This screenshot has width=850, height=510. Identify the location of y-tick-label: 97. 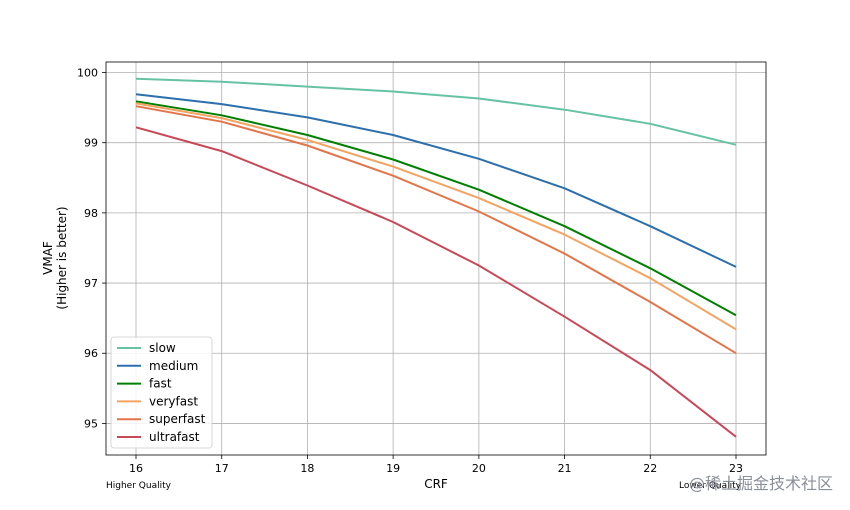
(91, 283).